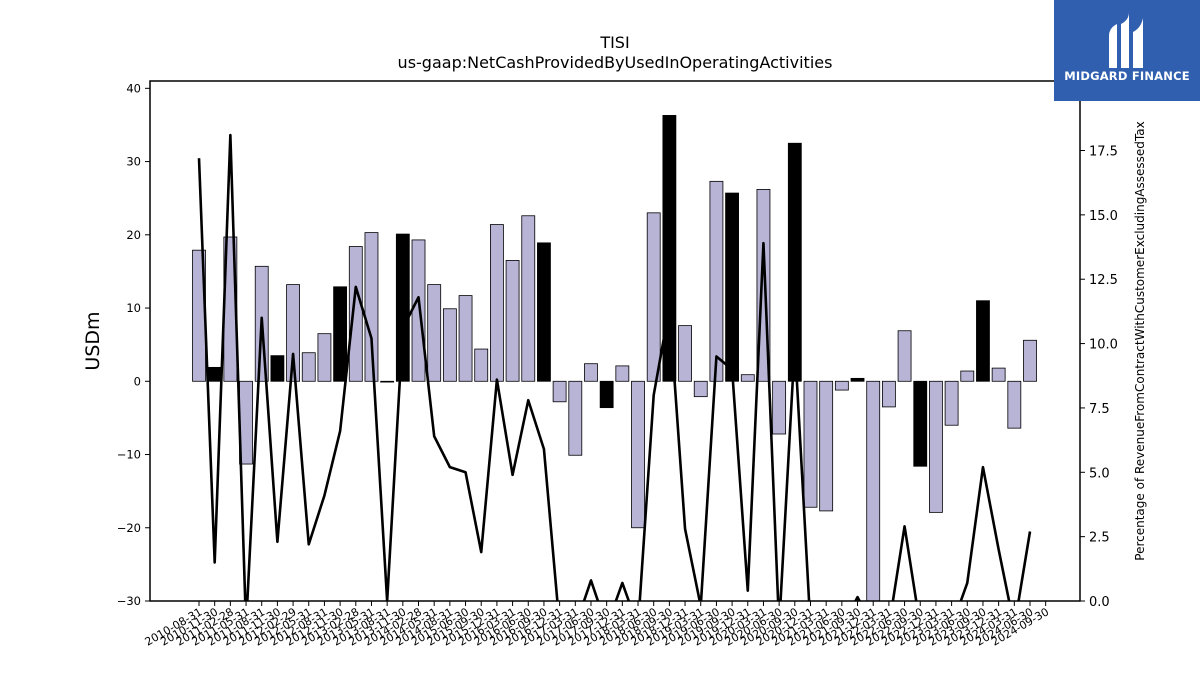  Describe the element at coordinates (1103, 216) in the screenshot. I see `y2-tick-label: 15.0` at that location.